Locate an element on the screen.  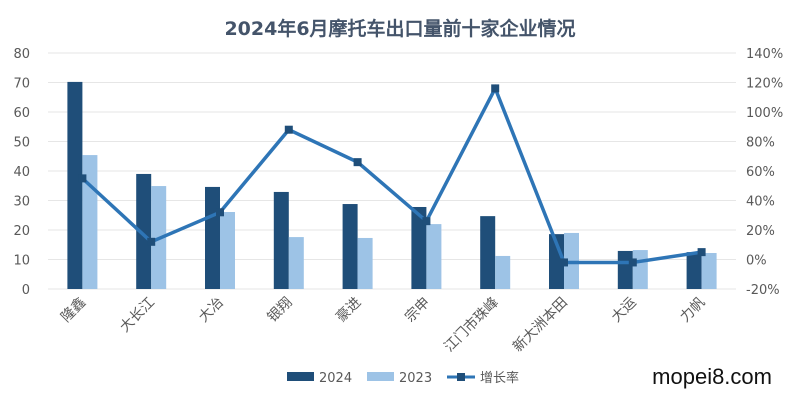
legend-label: 增长率 is located at coordinates (499, 378).